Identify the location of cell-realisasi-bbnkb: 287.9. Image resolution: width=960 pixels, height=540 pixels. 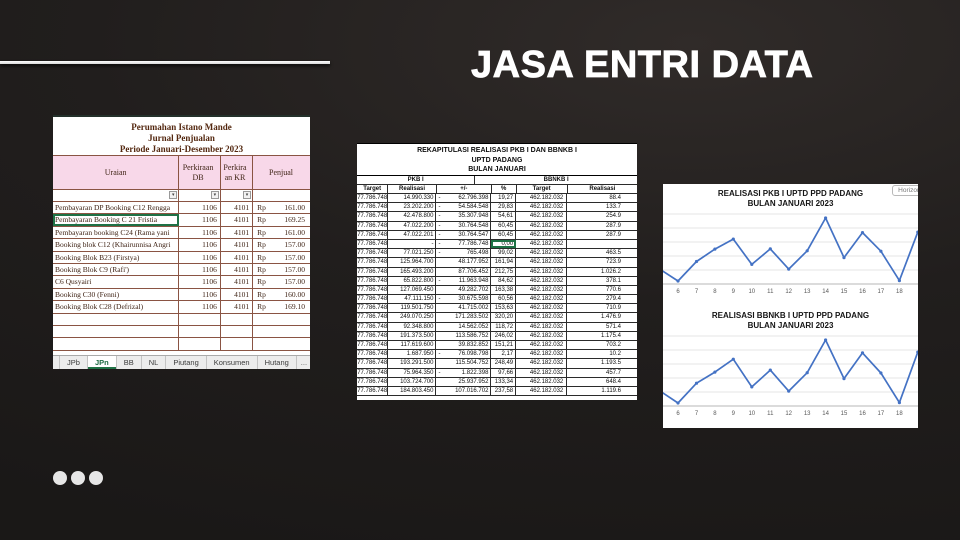
(613, 234).